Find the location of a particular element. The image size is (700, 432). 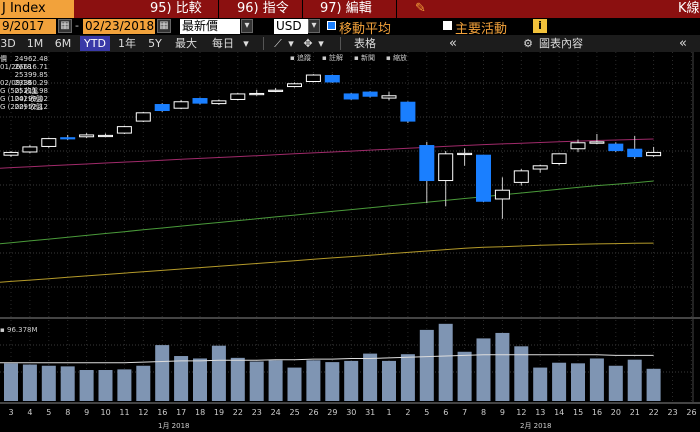

period-6m: 6M is located at coordinates (63, 43).